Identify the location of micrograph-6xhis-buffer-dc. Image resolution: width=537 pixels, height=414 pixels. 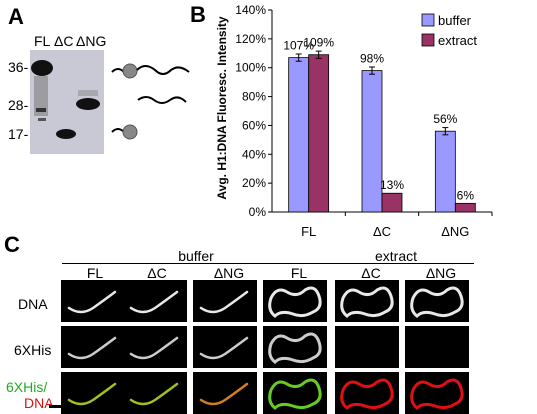
(155, 347).